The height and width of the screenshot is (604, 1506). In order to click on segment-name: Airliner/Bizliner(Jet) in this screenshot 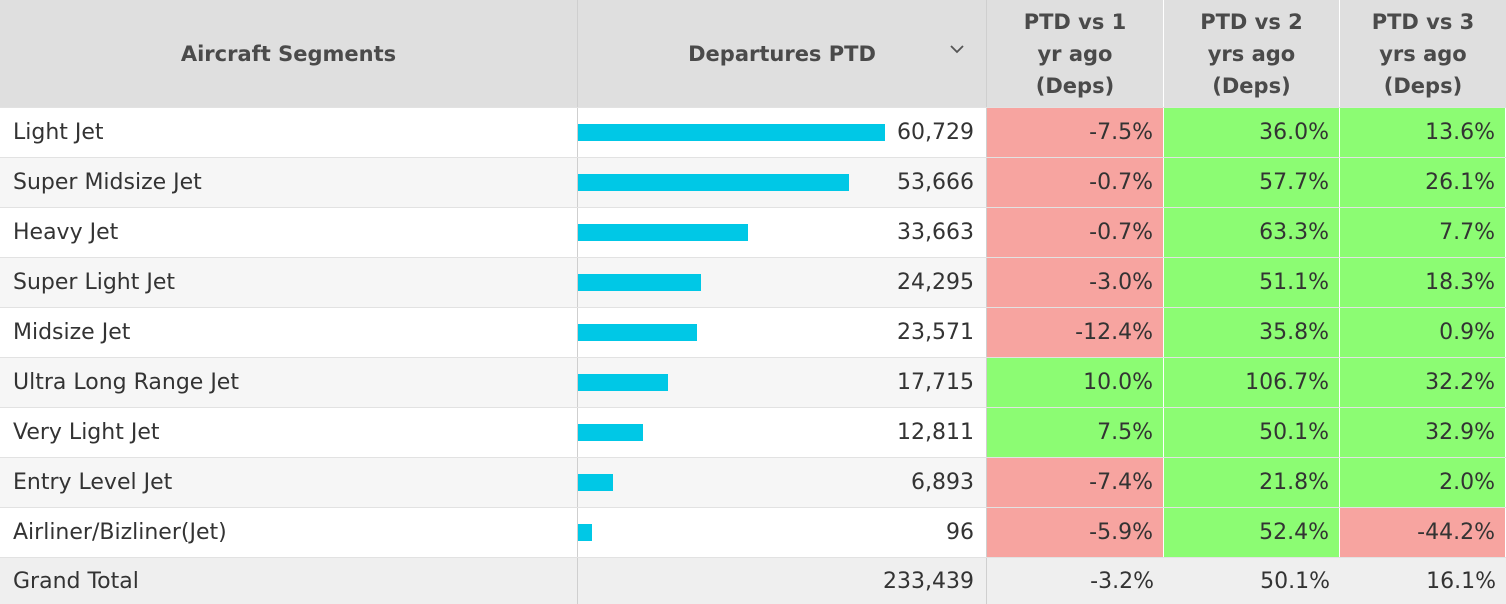, I will do `click(120, 532)`.